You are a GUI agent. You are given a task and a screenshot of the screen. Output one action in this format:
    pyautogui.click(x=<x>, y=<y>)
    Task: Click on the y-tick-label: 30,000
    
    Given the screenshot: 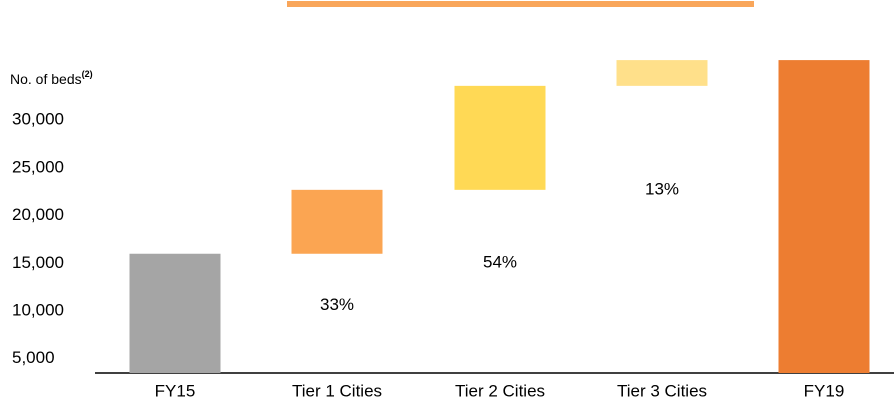 What is the action you would take?
    pyautogui.click(x=38, y=119)
    